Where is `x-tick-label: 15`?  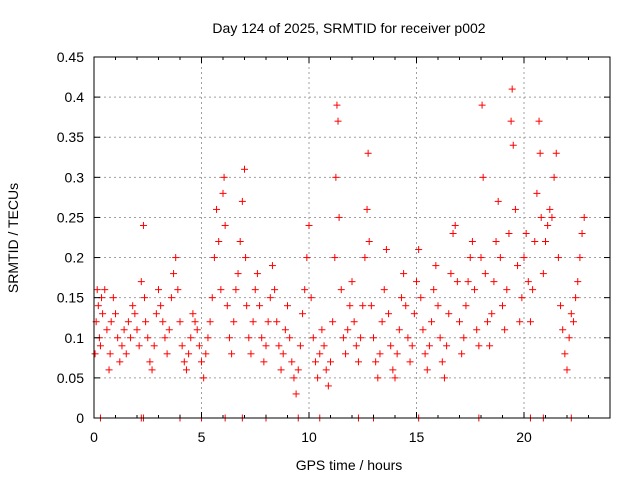 x-tick-label: 15 is located at coordinates (417, 437).